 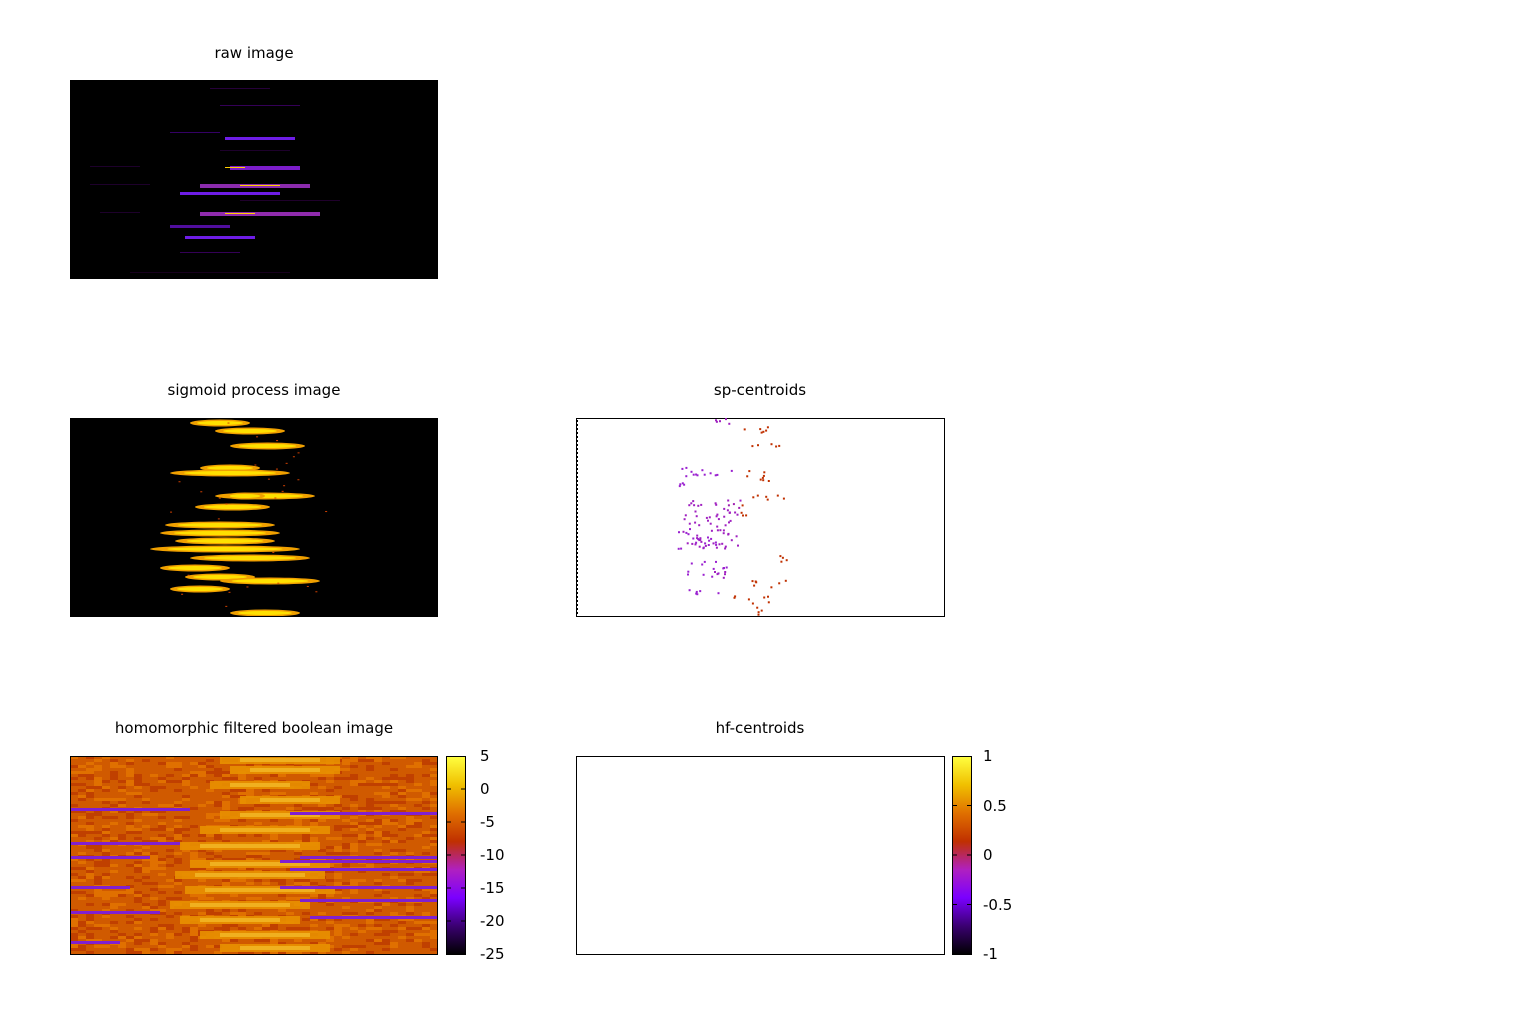 What do you see at coordinates (760, 728) in the screenshot?
I see `hf-centroids-title: hf-centroids` at bounding box center [760, 728].